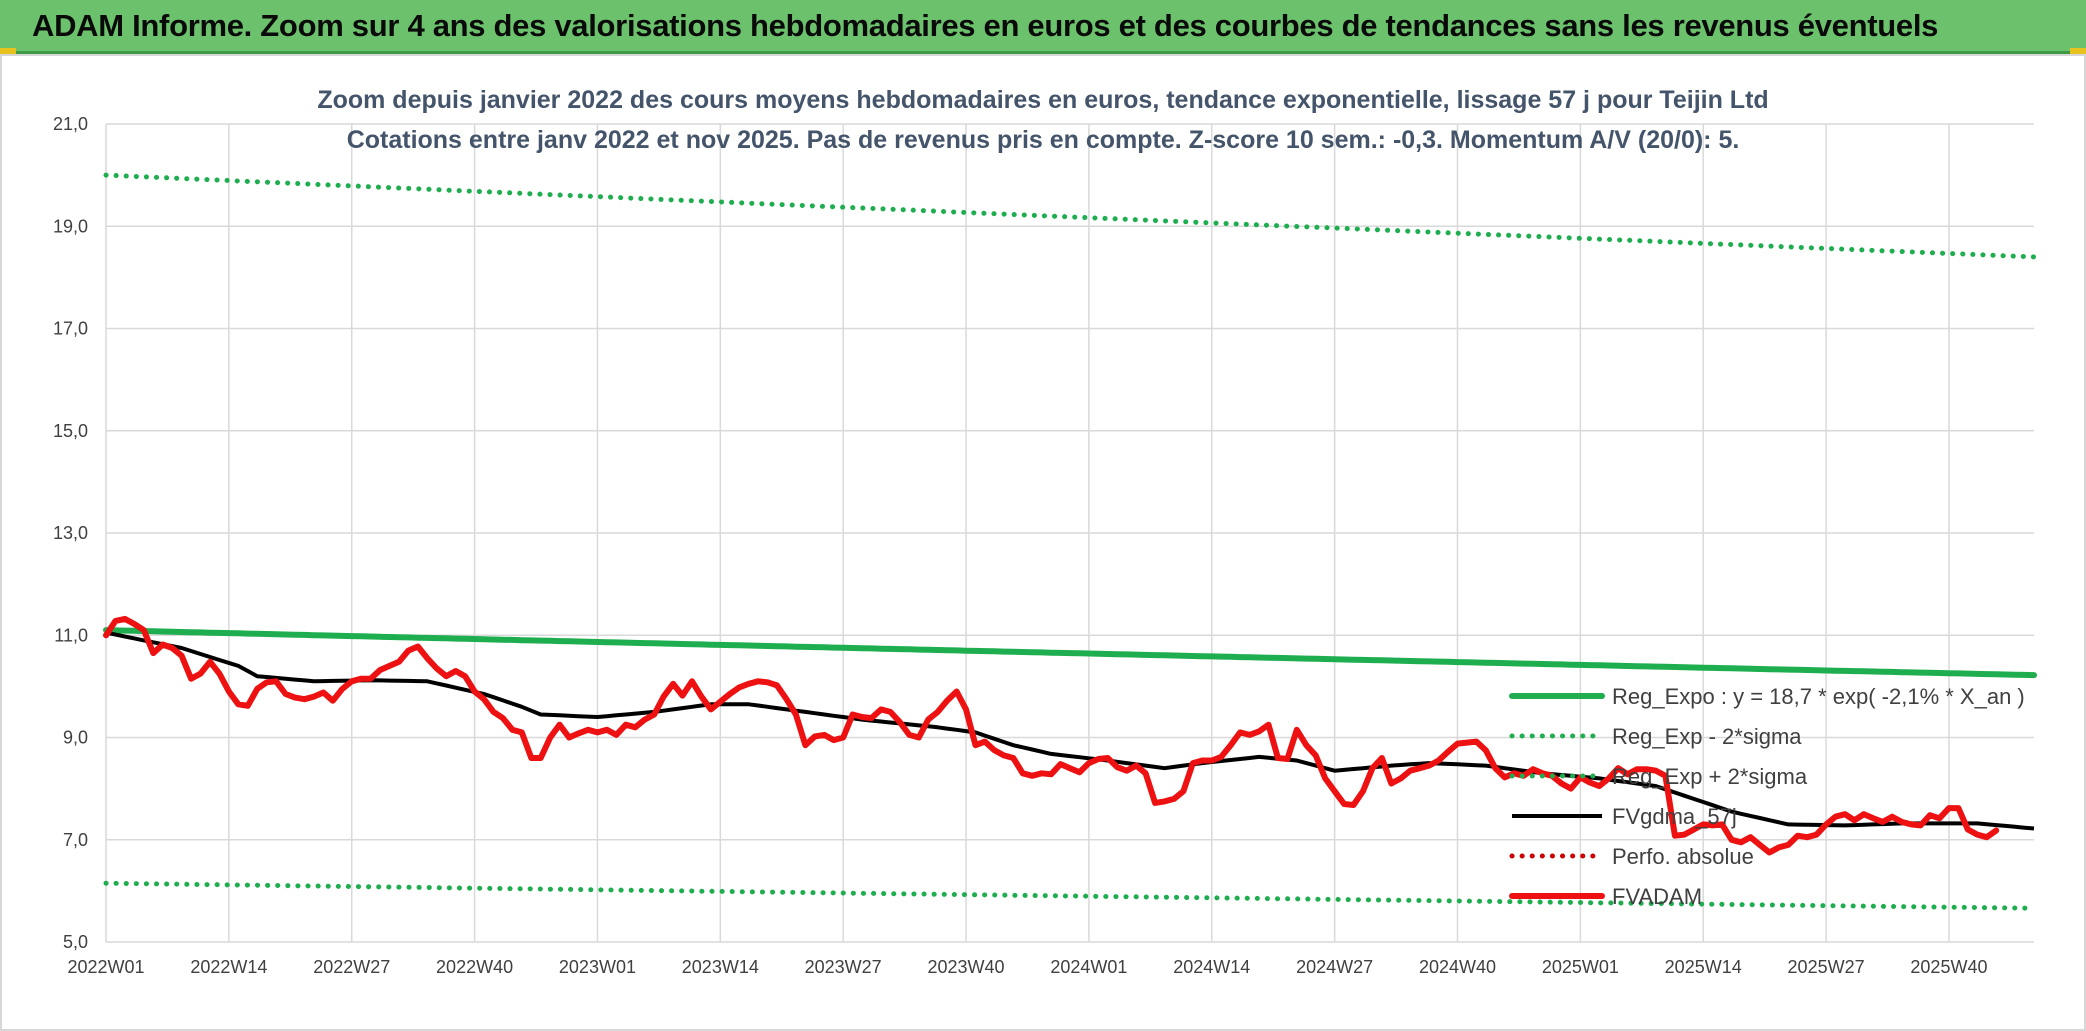 Image resolution: width=2086 pixels, height=1031 pixels. I want to click on corner-mark-left, so click(8, 51).